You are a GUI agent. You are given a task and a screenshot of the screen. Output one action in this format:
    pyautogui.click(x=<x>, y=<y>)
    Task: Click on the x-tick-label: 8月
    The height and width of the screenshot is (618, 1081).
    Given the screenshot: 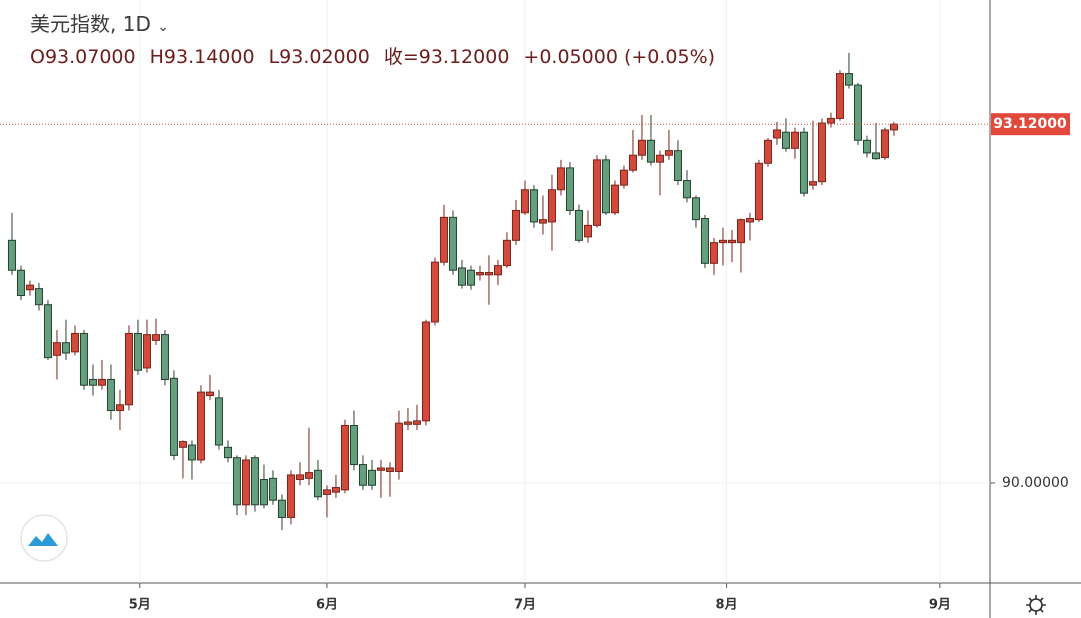 What is the action you would take?
    pyautogui.click(x=727, y=605)
    